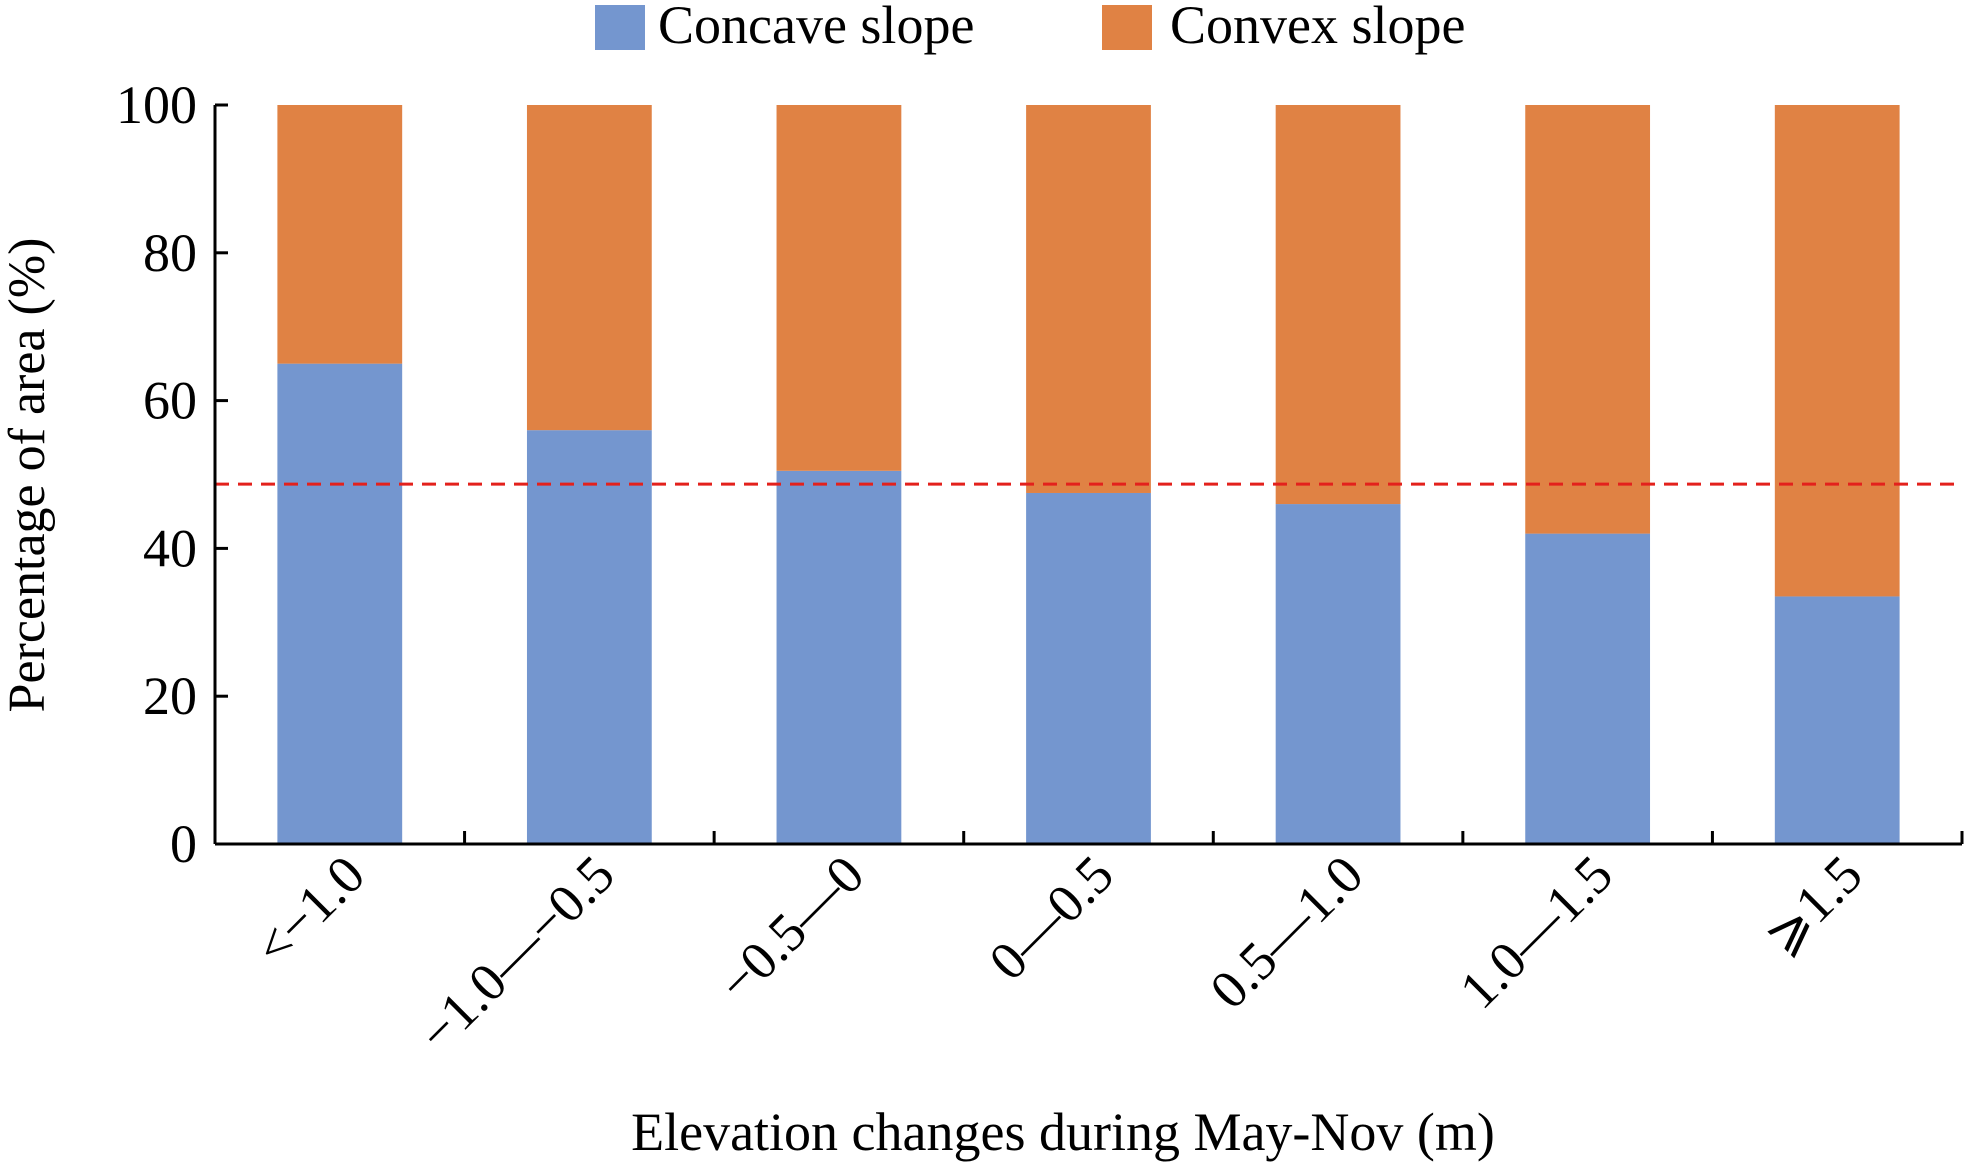 The width and height of the screenshot is (1969, 1164). What do you see at coordinates (620, 27) in the screenshot?
I see `legend-swatch-concave` at bounding box center [620, 27].